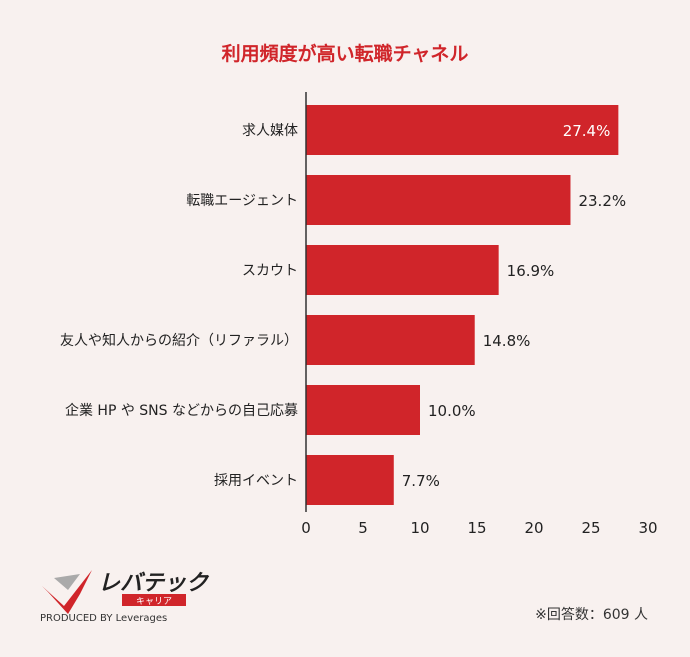 This screenshot has width=690, height=657. What do you see at coordinates (345, 53) in the screenshot?
I see `chart-title: 利用頻度が高い転職チャネル` at bounding box center [345, 53].